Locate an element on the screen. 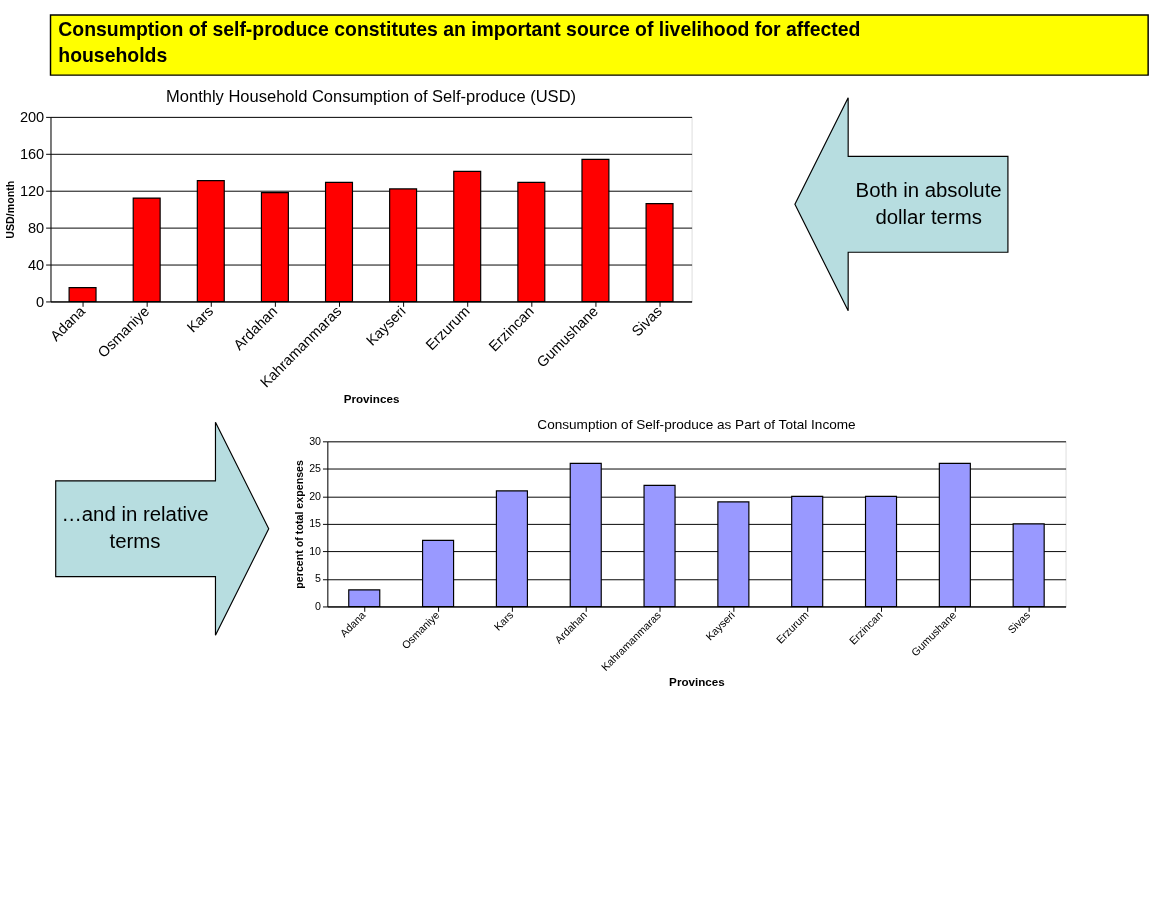 This screenshot has width=1153, height=917. y-tick-label: 30 is located at coordinates (315, 440).